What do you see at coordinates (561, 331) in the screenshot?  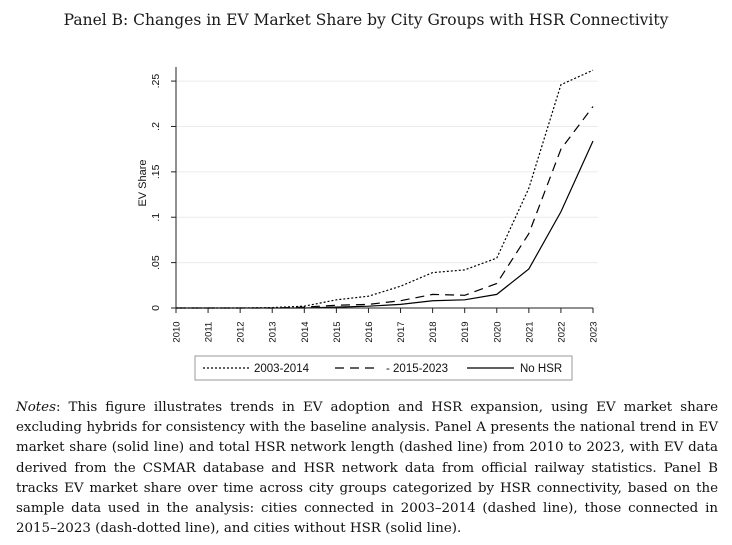 I see `x-tick-label: 2022` at bounding box center [561, 331].